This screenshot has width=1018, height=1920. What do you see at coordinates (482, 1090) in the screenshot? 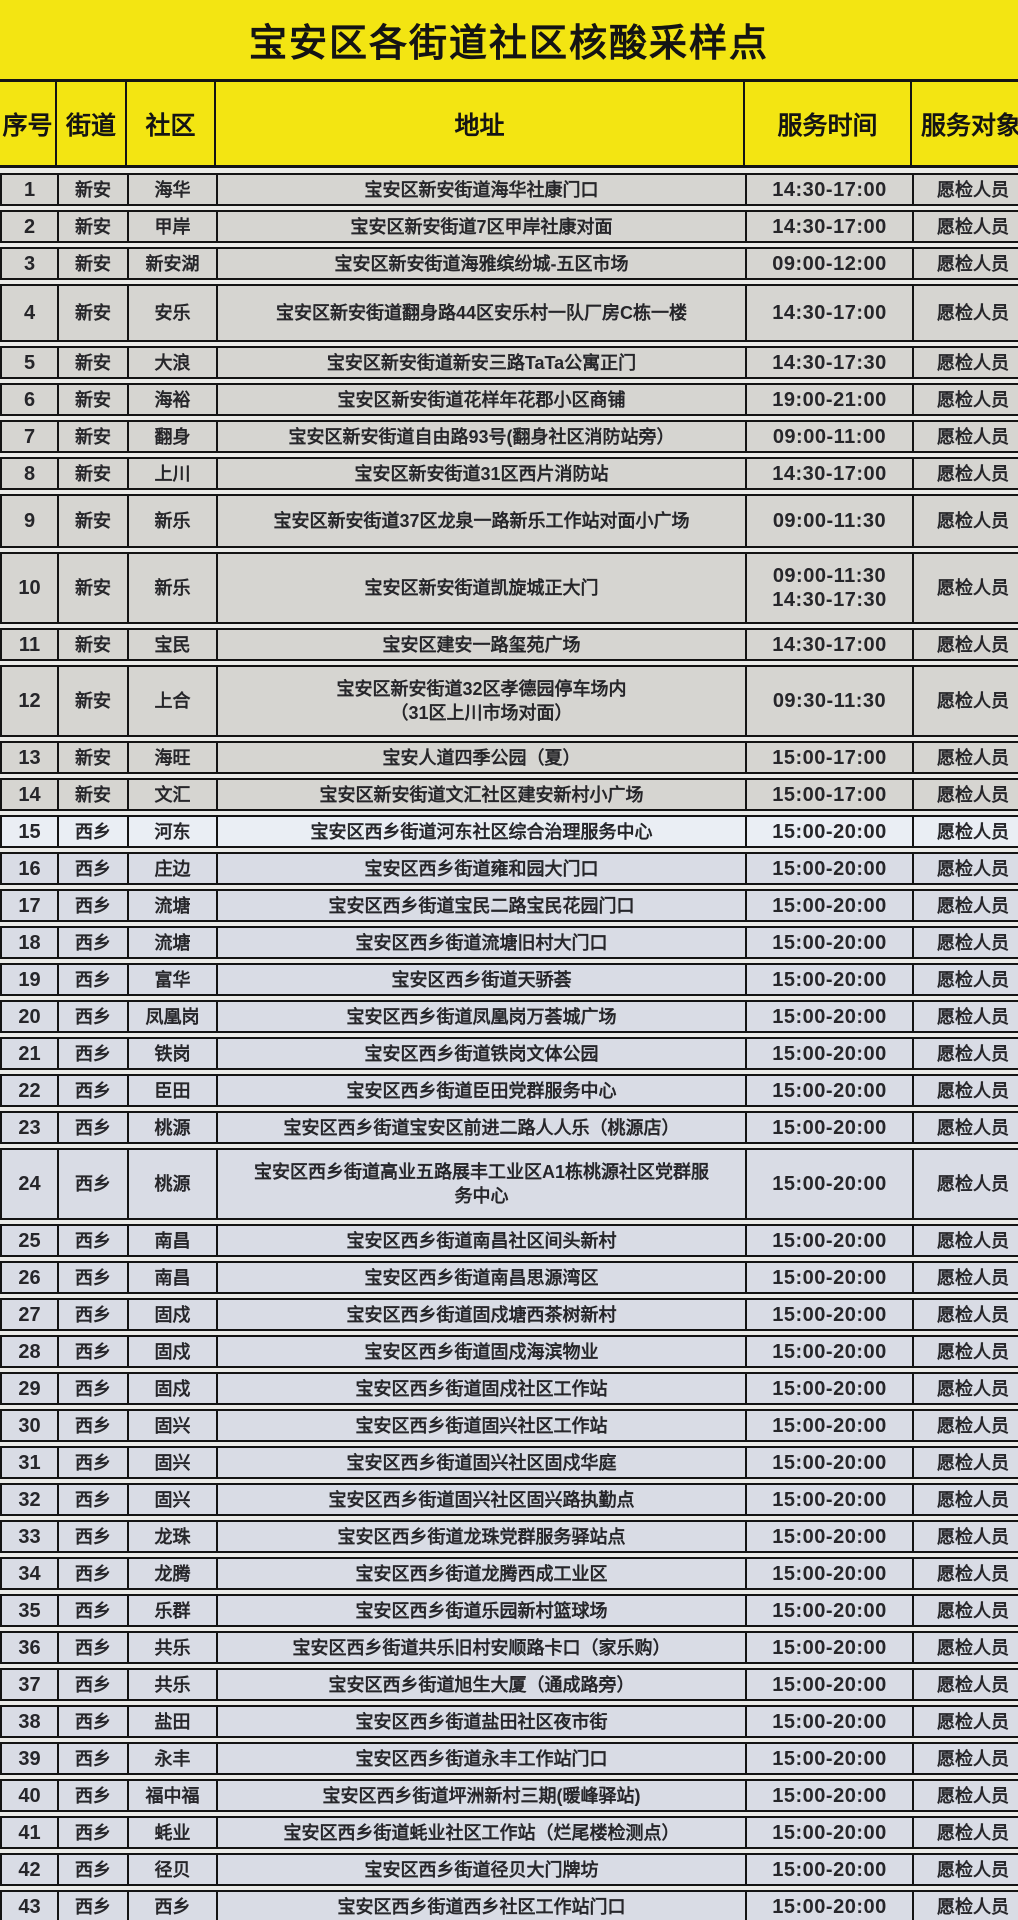
I see `cell-address: 宝安区西乡街道臣田党群服务中心` at bounding box center [482, 1090].